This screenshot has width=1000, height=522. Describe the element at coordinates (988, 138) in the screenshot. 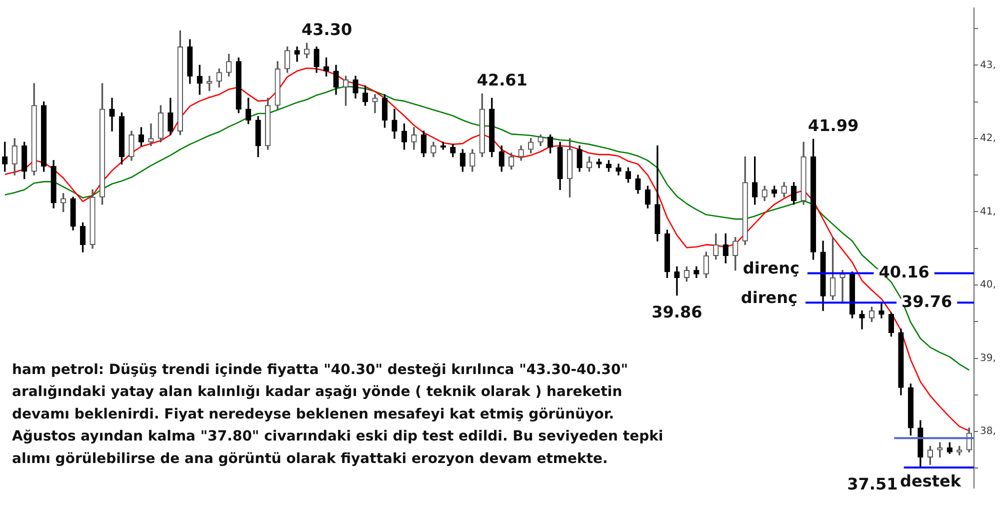

I see `y-tick-label: 42,` at that location.